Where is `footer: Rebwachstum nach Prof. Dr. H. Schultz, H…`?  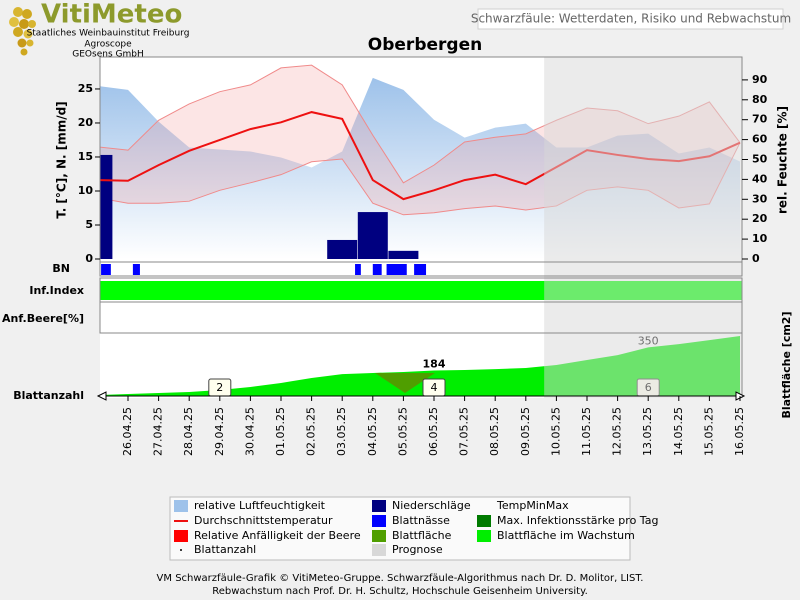
footer: Rebwachstum nach Prof. Dr. H. Schultz, H… is located at coordinates (400, 591).